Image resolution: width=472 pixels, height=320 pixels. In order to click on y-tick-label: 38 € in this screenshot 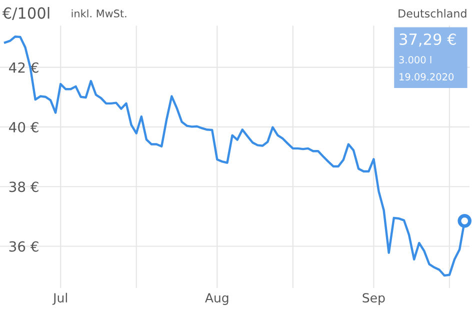, I will do `click(23, 187)`.